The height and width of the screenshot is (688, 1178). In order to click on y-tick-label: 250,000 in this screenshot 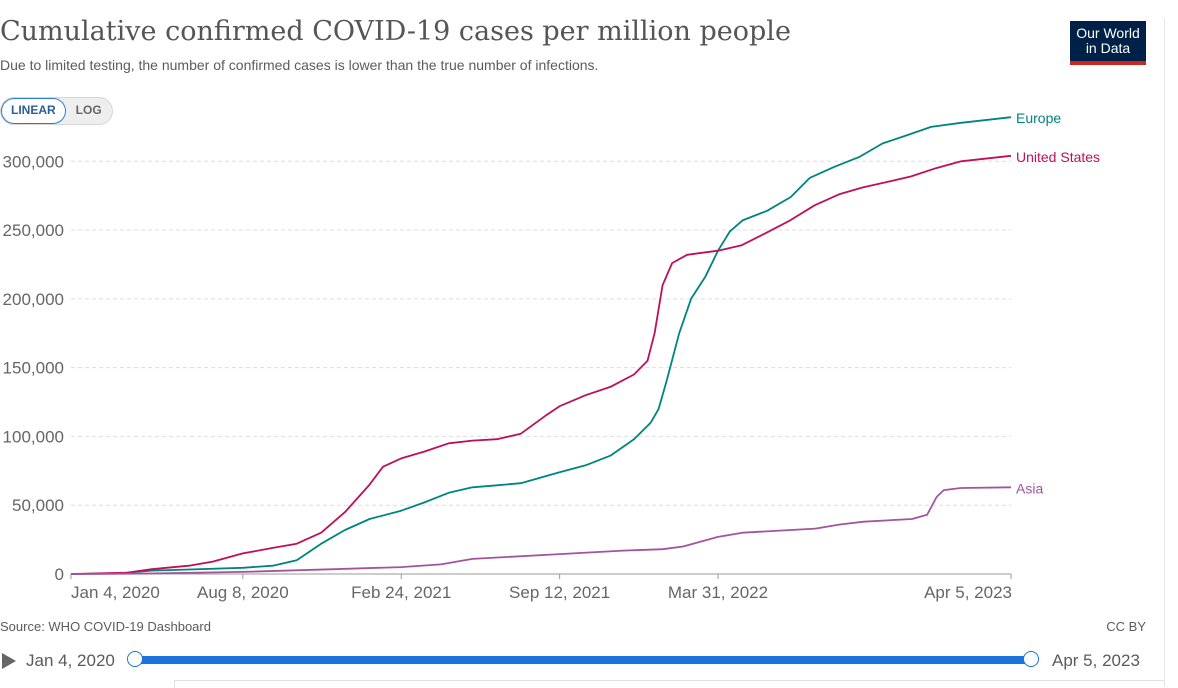, I will do `click(33, 230)`.